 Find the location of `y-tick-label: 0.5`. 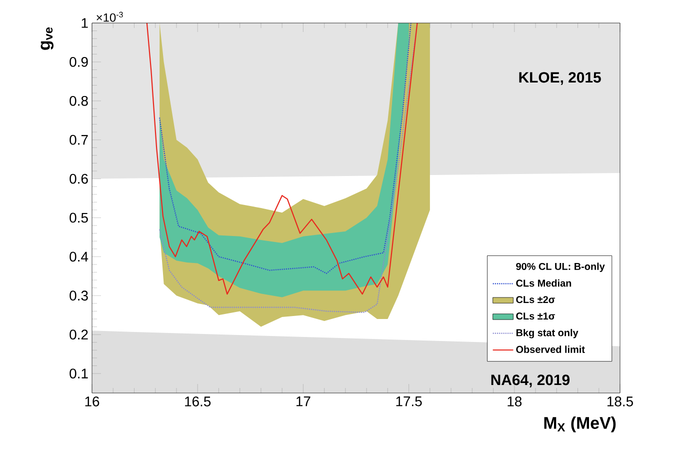

y-tick-label: 0.5 is located at coordinates (79, 217).